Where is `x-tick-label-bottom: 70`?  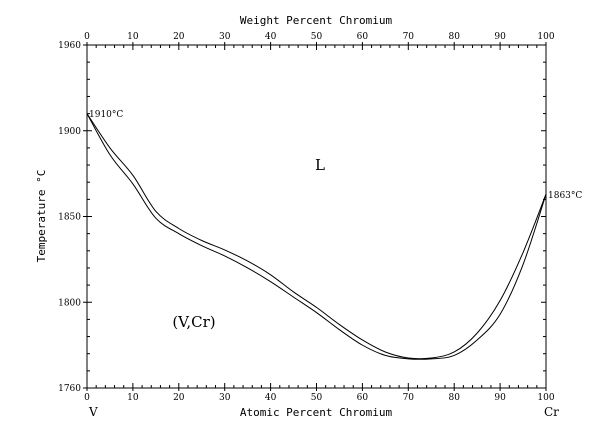
x-tick-label-bottom: 70 is located at coordinates (409, 398).